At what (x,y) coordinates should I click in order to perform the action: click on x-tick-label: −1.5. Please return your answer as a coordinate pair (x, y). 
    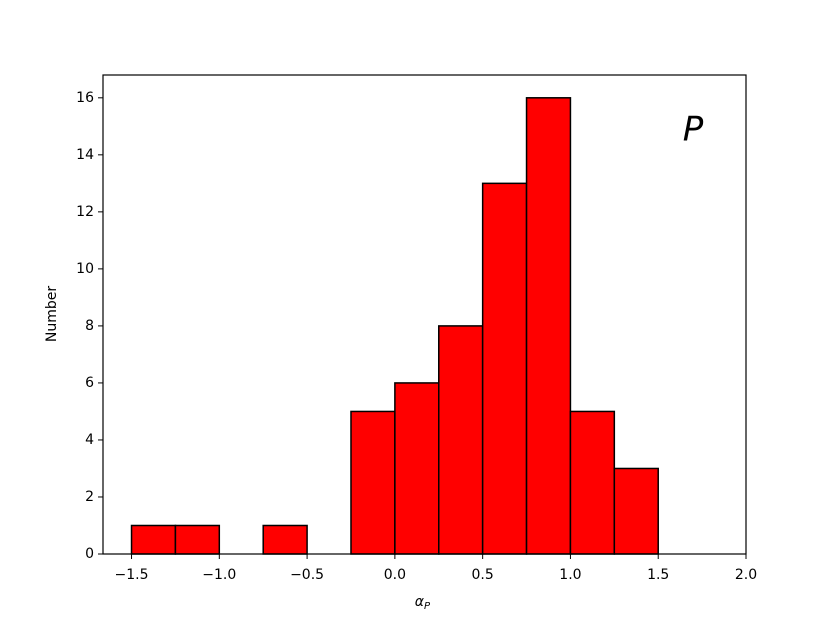
    Looking at the image, I should click on (132, 575).